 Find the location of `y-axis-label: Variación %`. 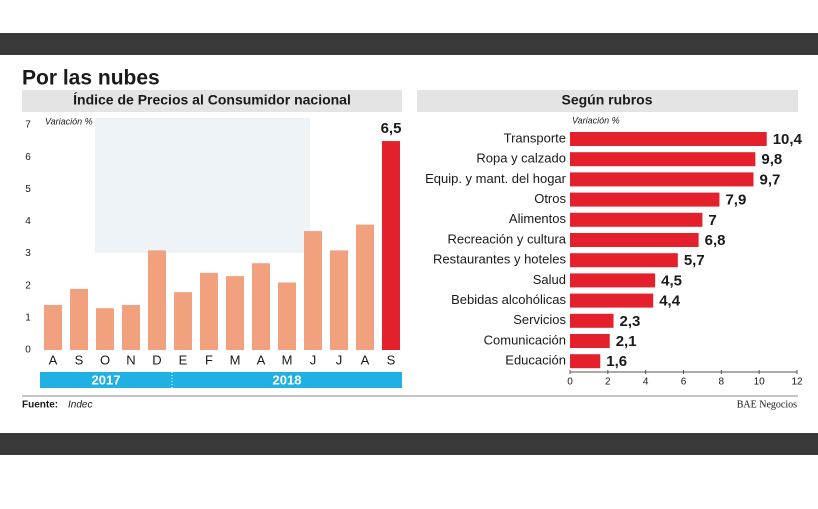

y-axis-label: Variación % is located at coordinates (69, 121).